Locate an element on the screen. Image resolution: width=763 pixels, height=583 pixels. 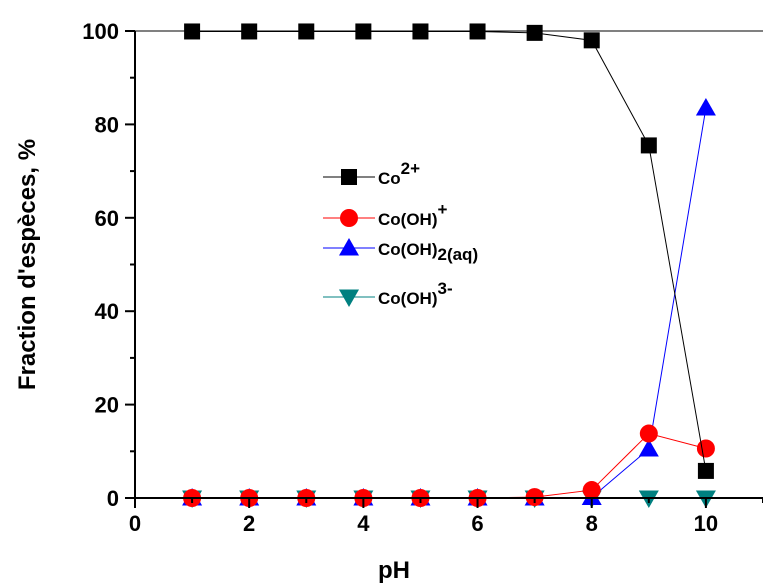
x-tick-label: 2 is located at coordinates (249, 523).